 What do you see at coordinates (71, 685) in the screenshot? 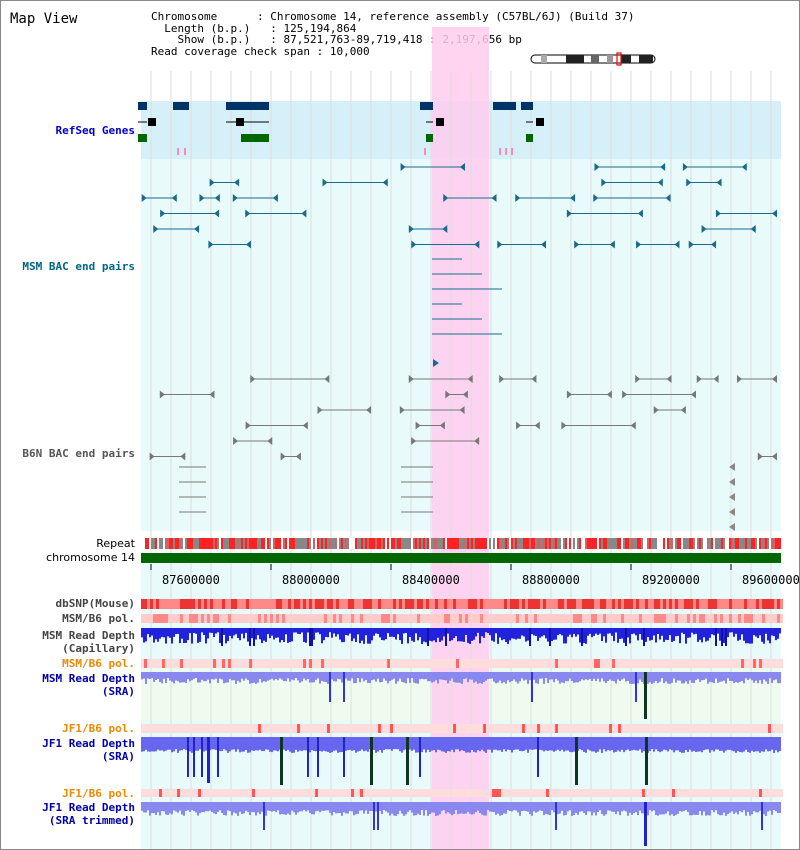
I see `track-label-msm-depth-sra: MSM Read Depth (SRA)` at bounding box center [71, 685].